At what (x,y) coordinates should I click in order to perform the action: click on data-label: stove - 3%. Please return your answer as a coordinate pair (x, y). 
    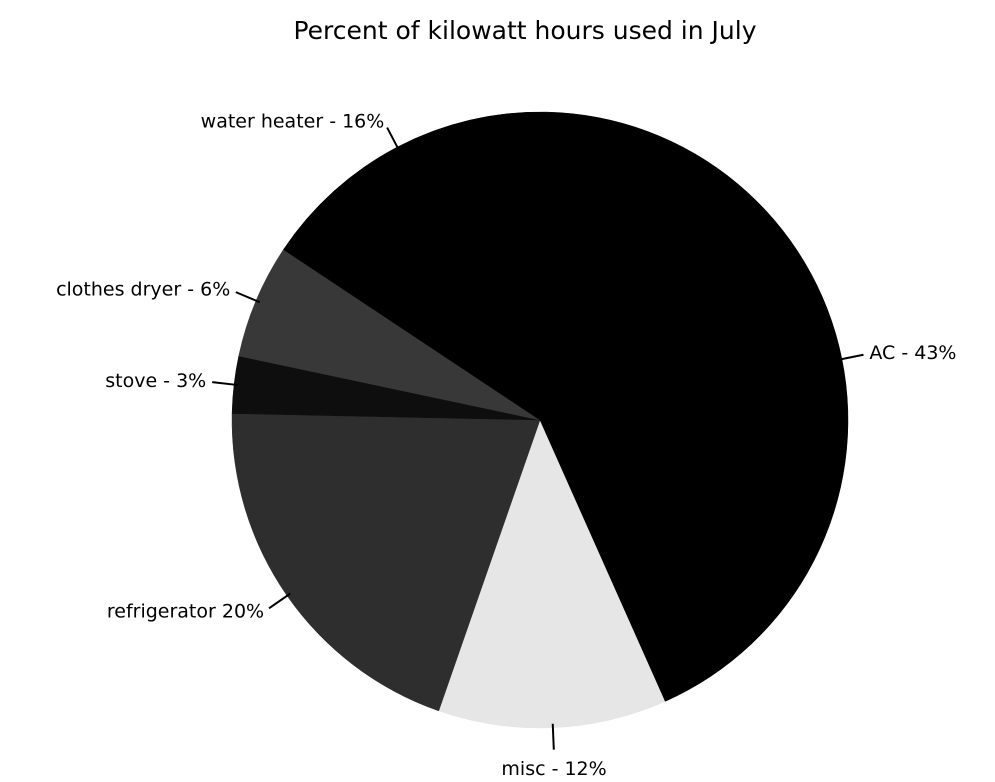
    Looking at the image, I should click on (155, 381).